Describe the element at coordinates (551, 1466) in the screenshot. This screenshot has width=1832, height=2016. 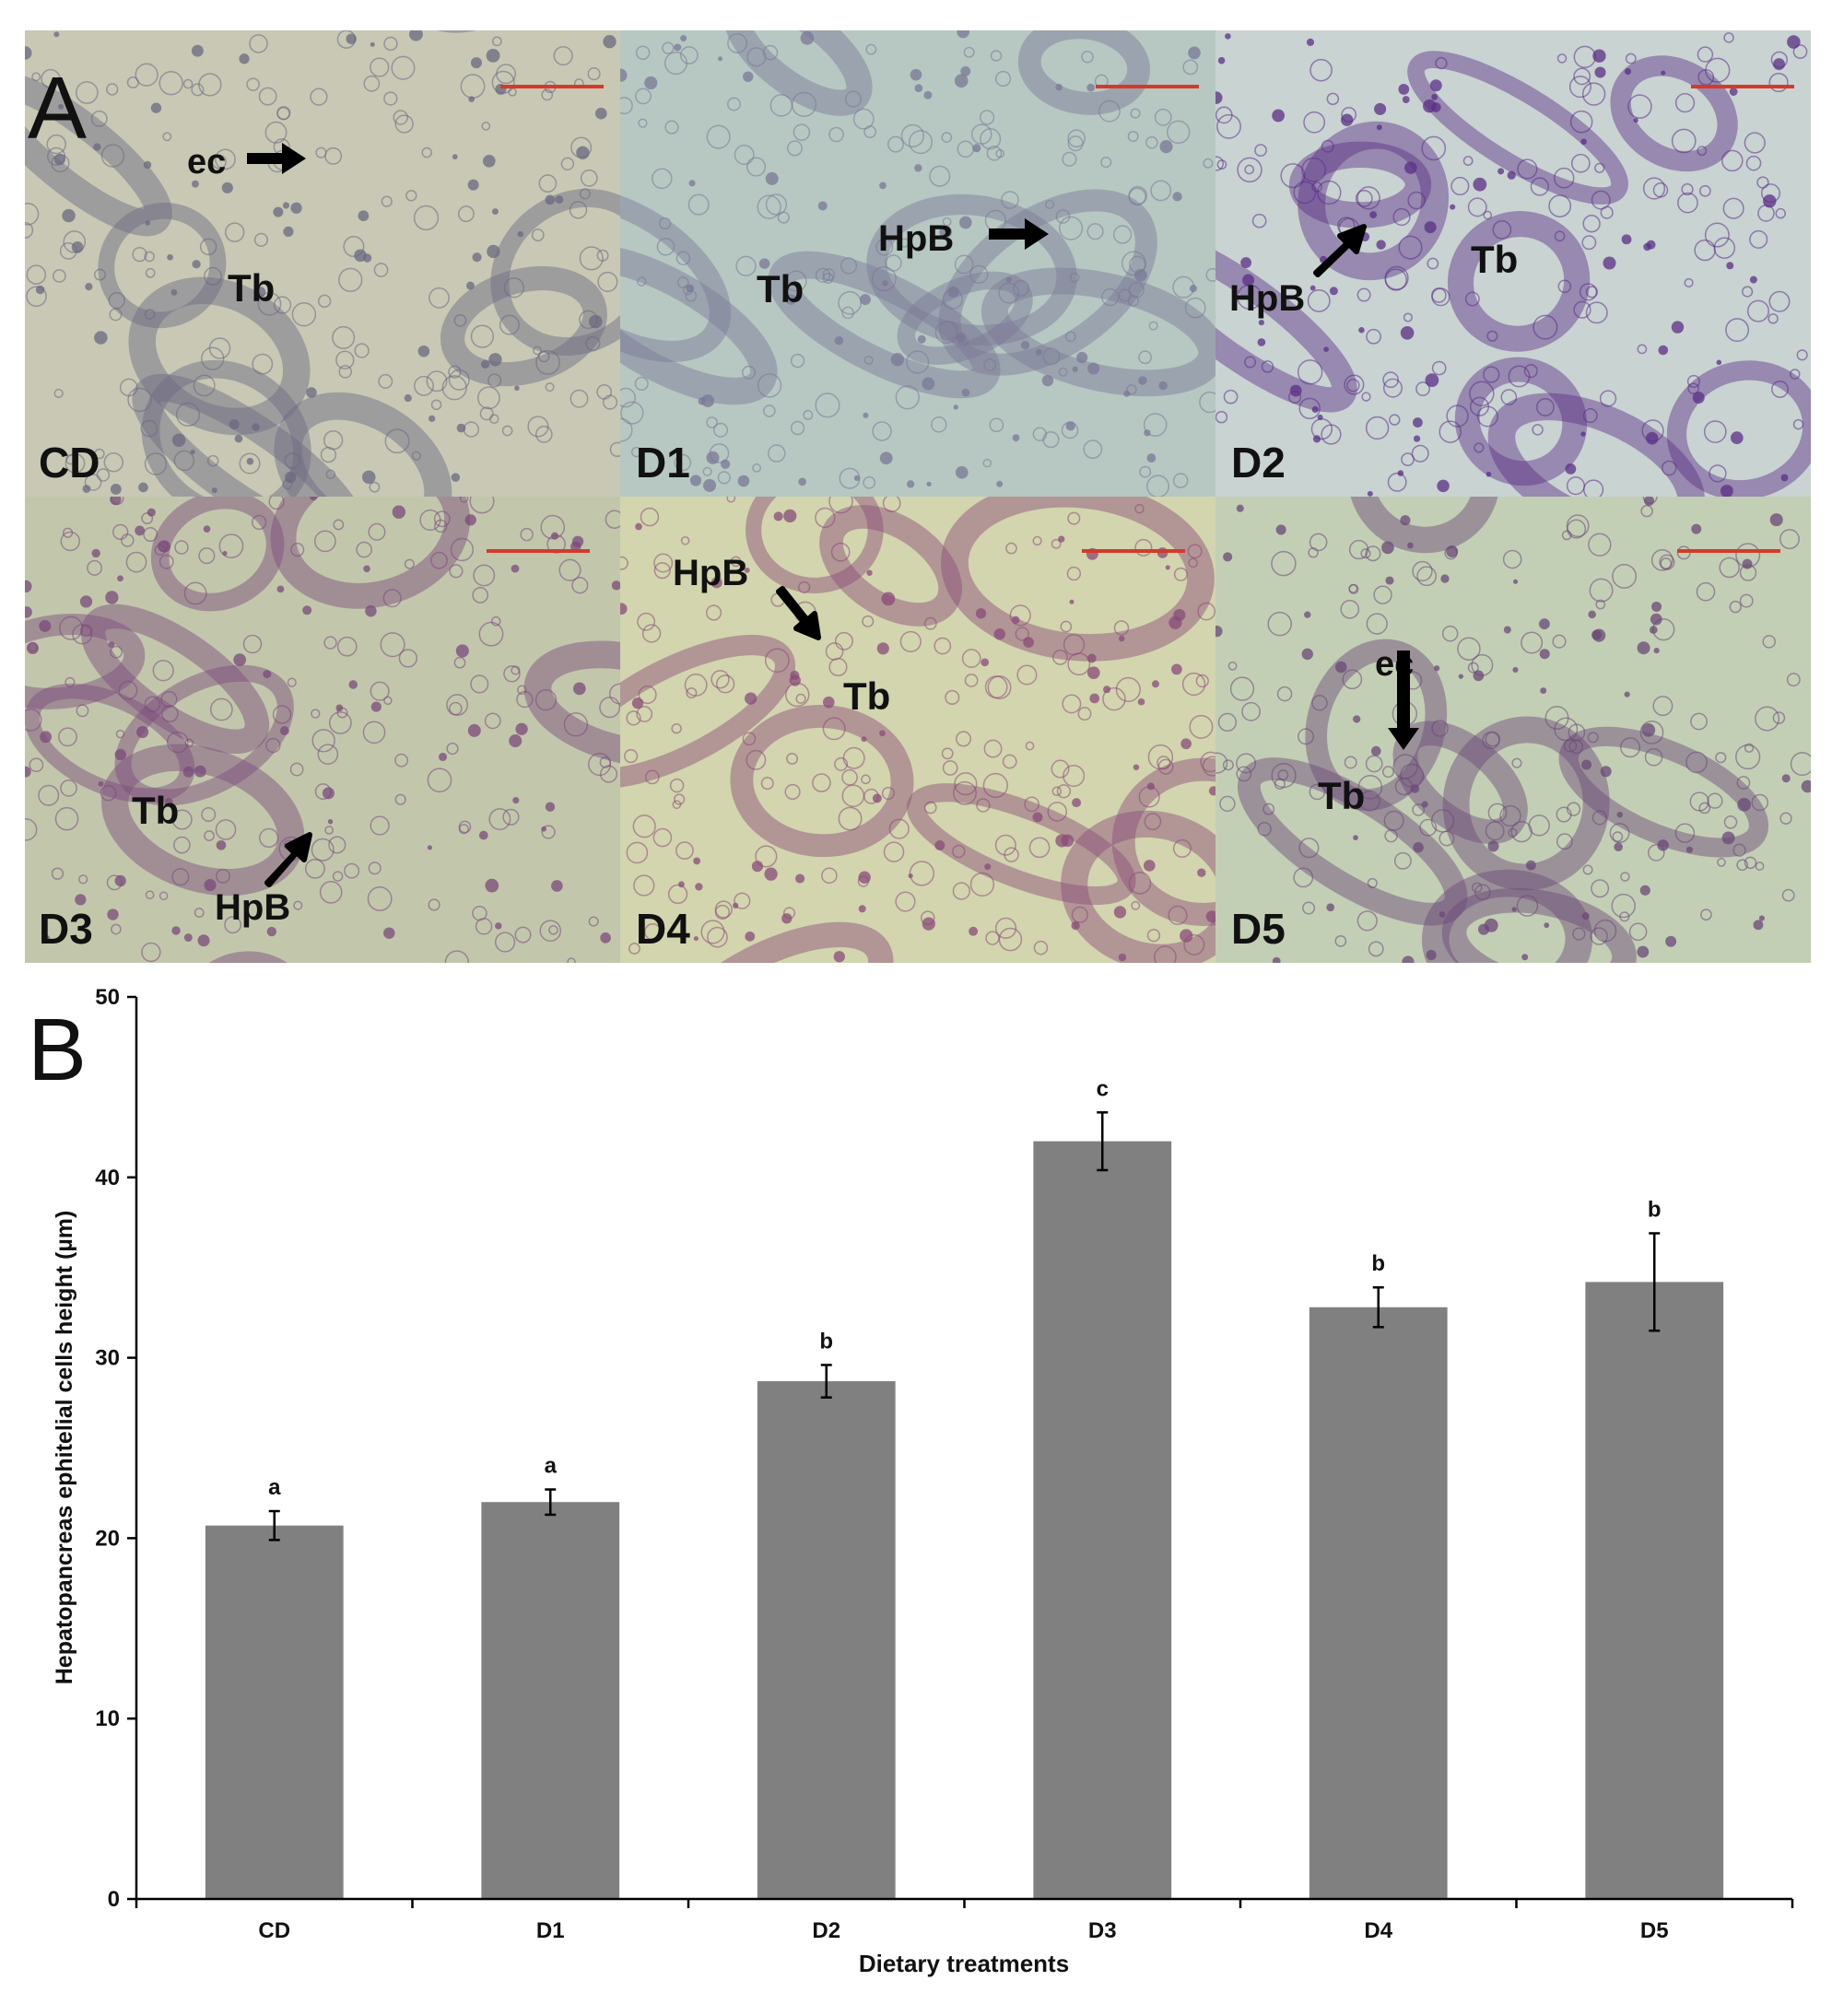
I see `significance-label: a` at that location.